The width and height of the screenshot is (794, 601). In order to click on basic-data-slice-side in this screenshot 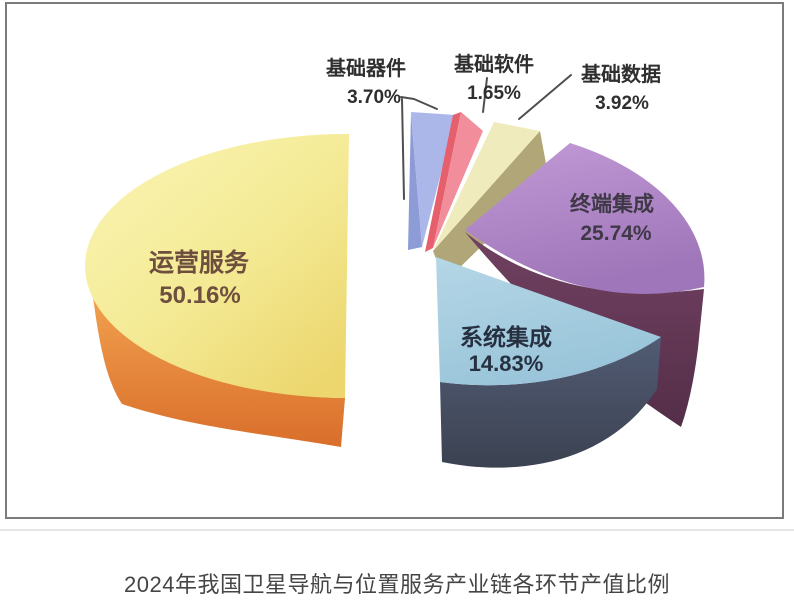, I will do `click(491, 206)`.